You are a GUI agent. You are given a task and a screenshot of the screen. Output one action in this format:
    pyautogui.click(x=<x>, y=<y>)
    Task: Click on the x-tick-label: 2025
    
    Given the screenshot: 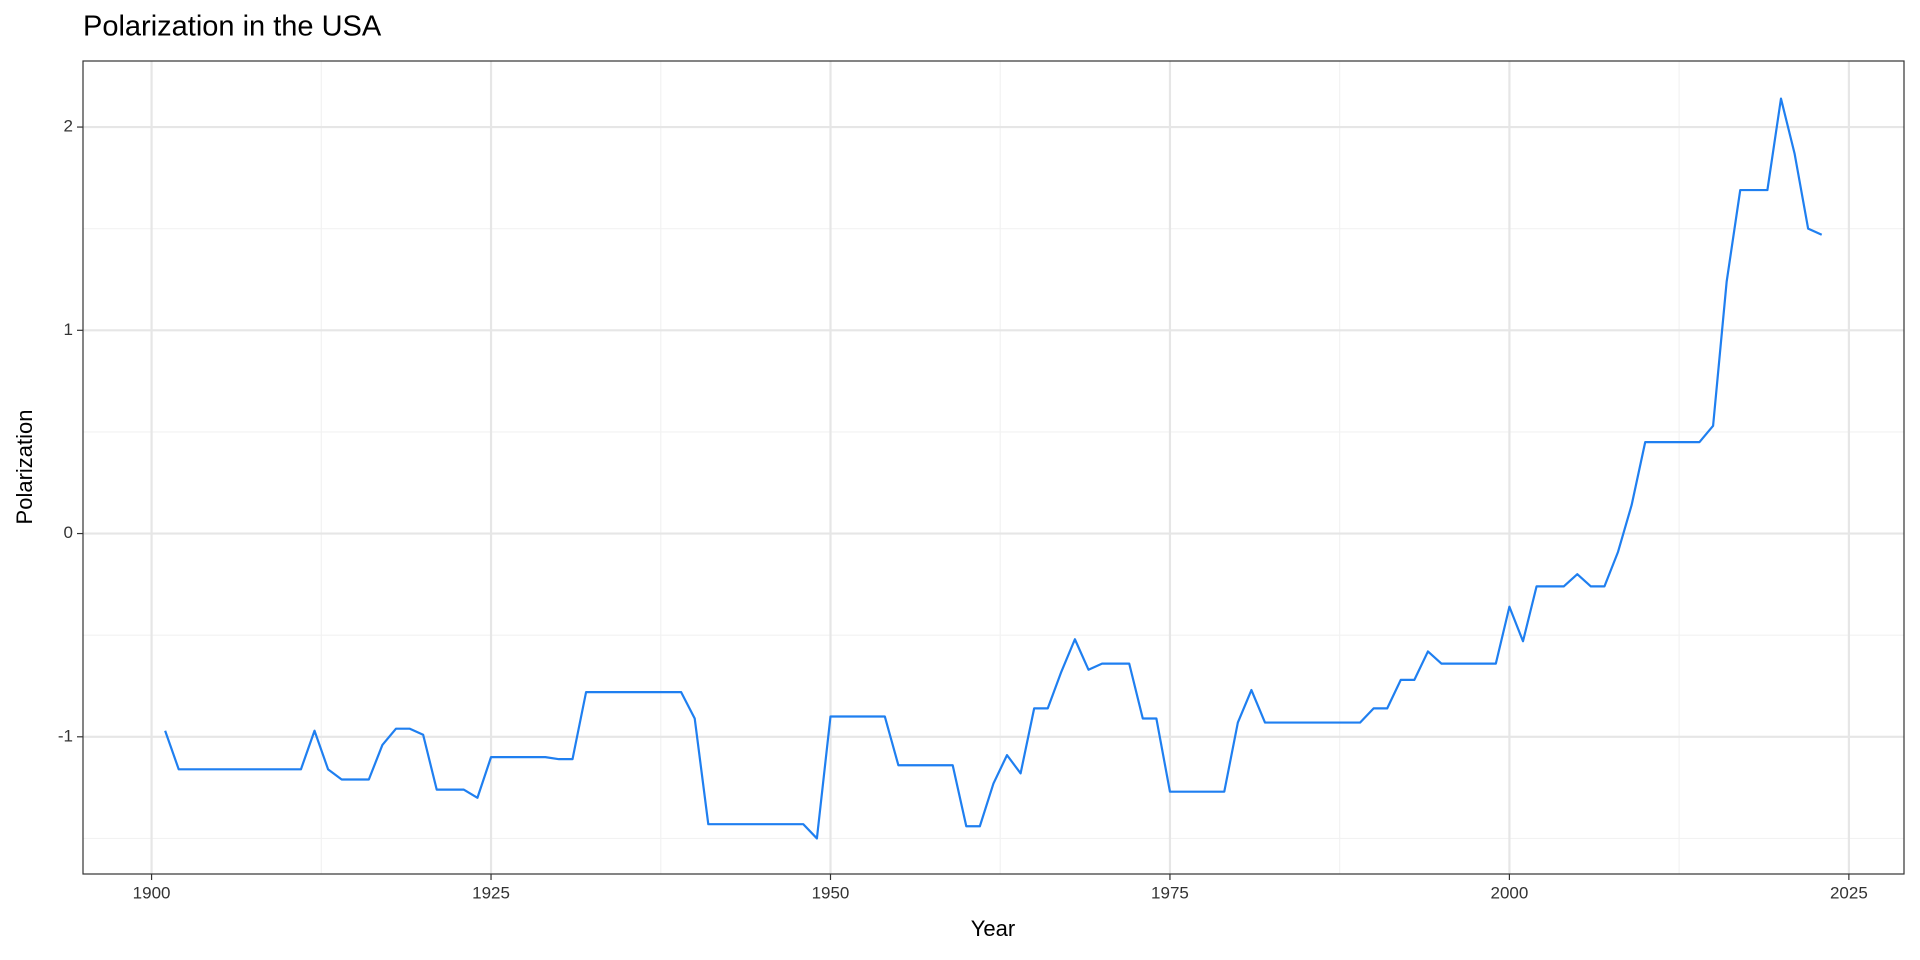 What is the action you would take?
    pyautogui.click(x=1849, y=892)
    